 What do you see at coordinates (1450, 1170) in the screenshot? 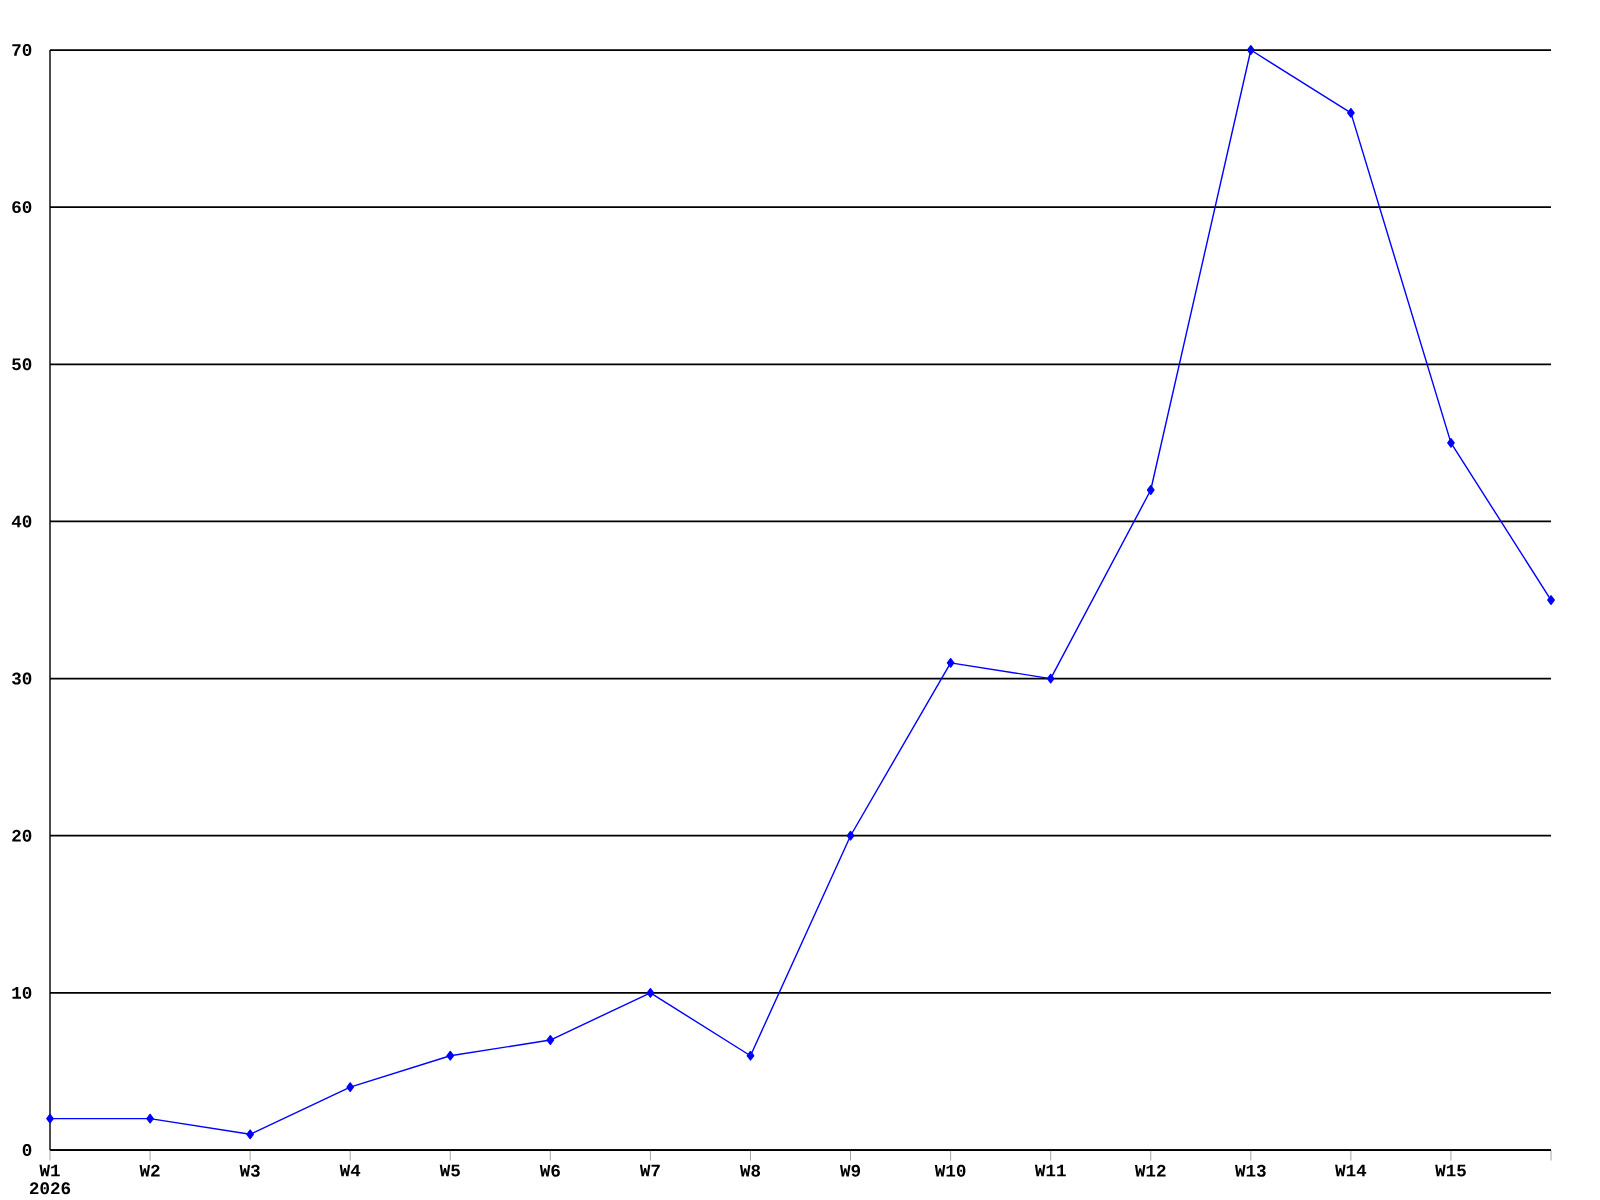
I see `x-tick-label: W15` at bounding box center [1450, 1170].